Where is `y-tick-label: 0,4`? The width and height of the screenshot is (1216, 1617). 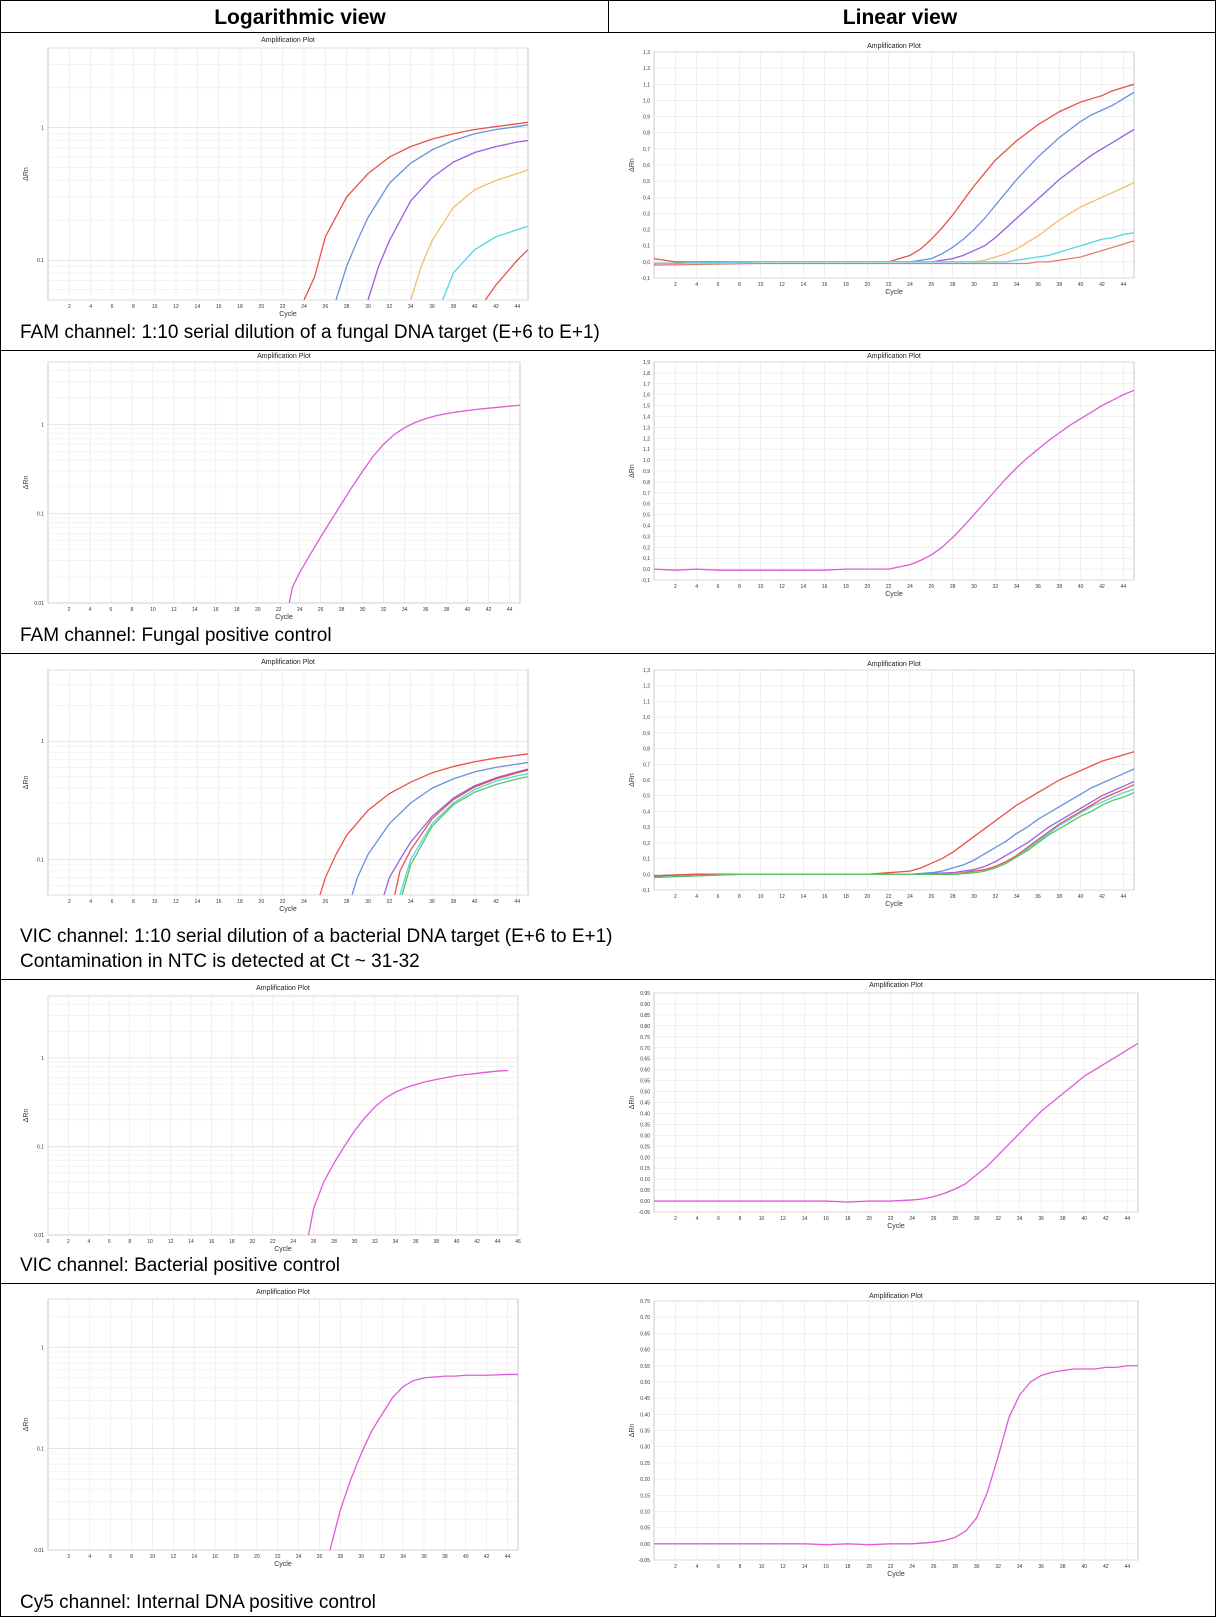 y-tick-label: 0,4 is located at coordinates (646, 812).